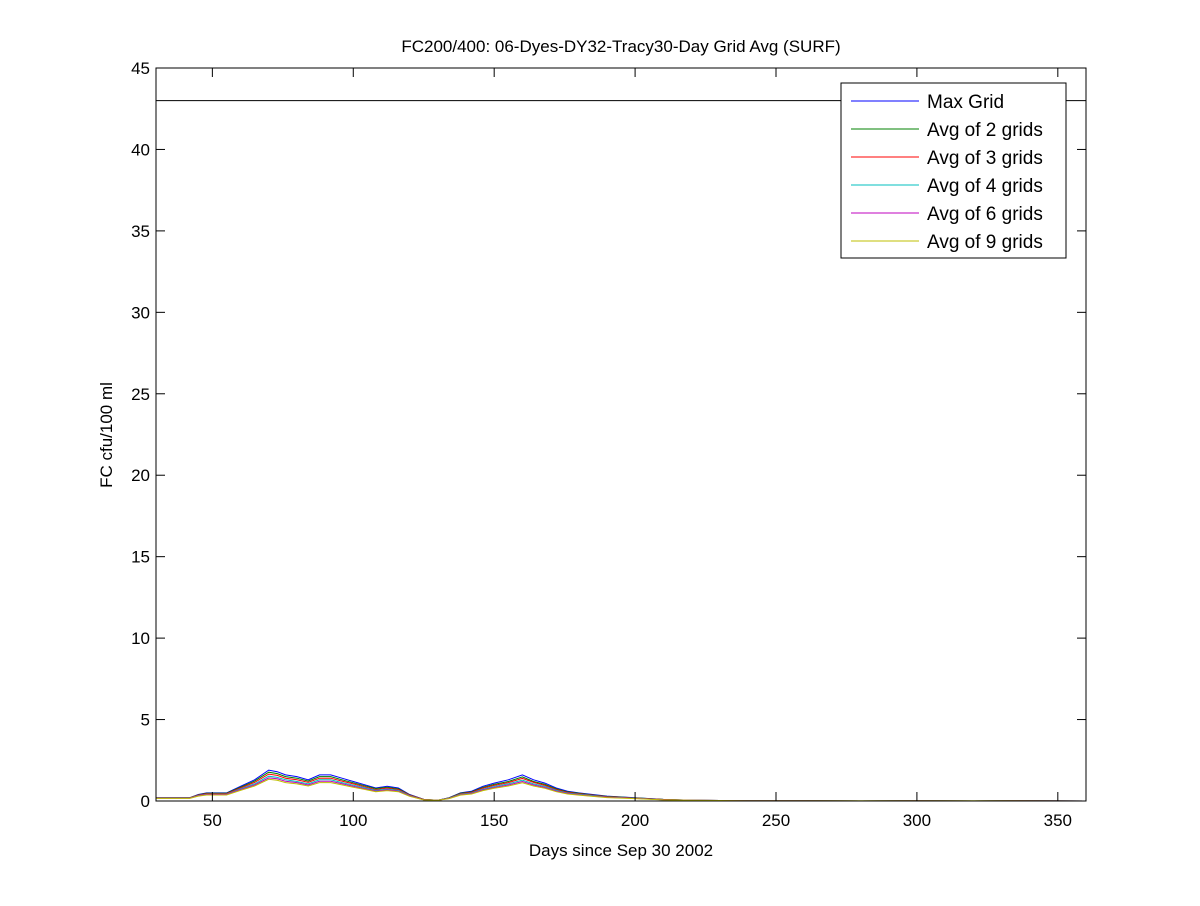  I want to click on y-tick-label: 0, so click(145, 801).